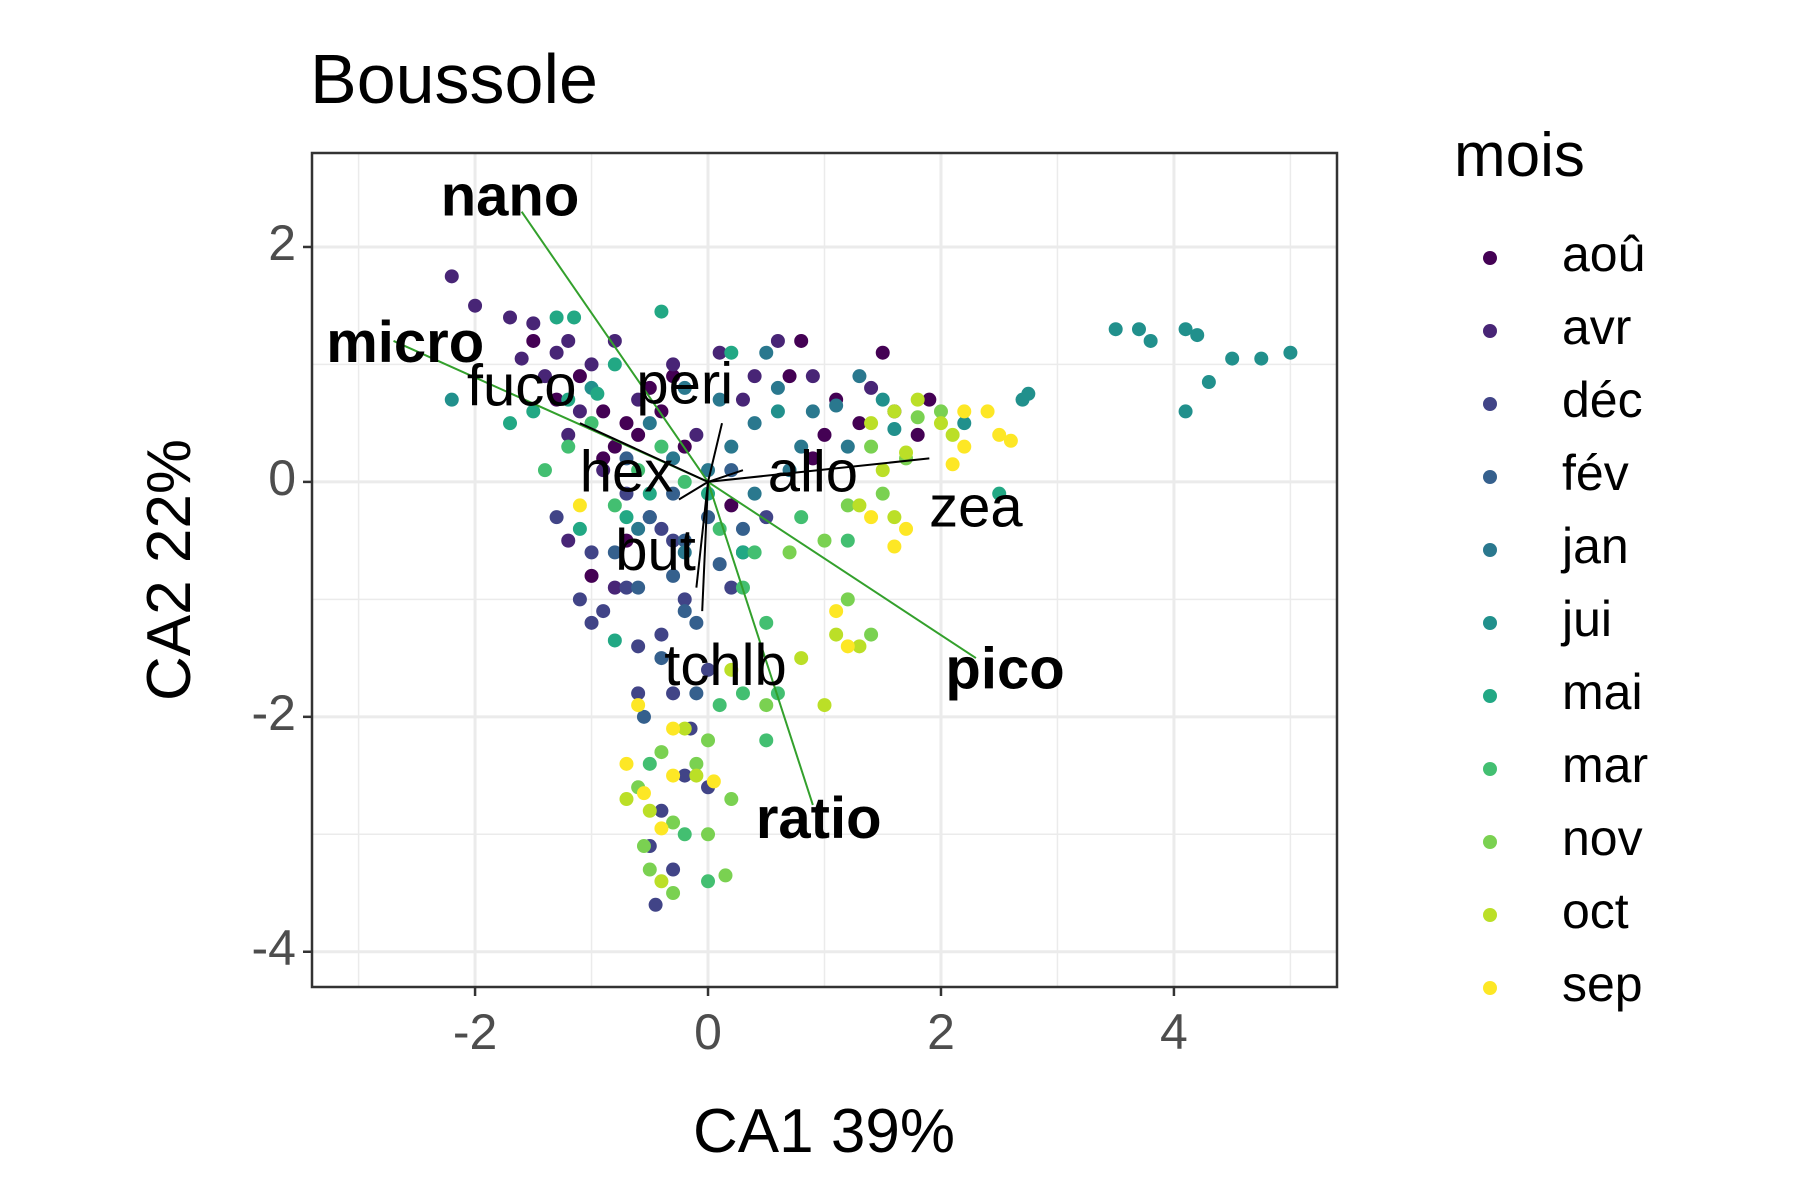 The height and width of the screenshot is (1184, 1818). I want to click on label-nano: nano, so click(510, 195).